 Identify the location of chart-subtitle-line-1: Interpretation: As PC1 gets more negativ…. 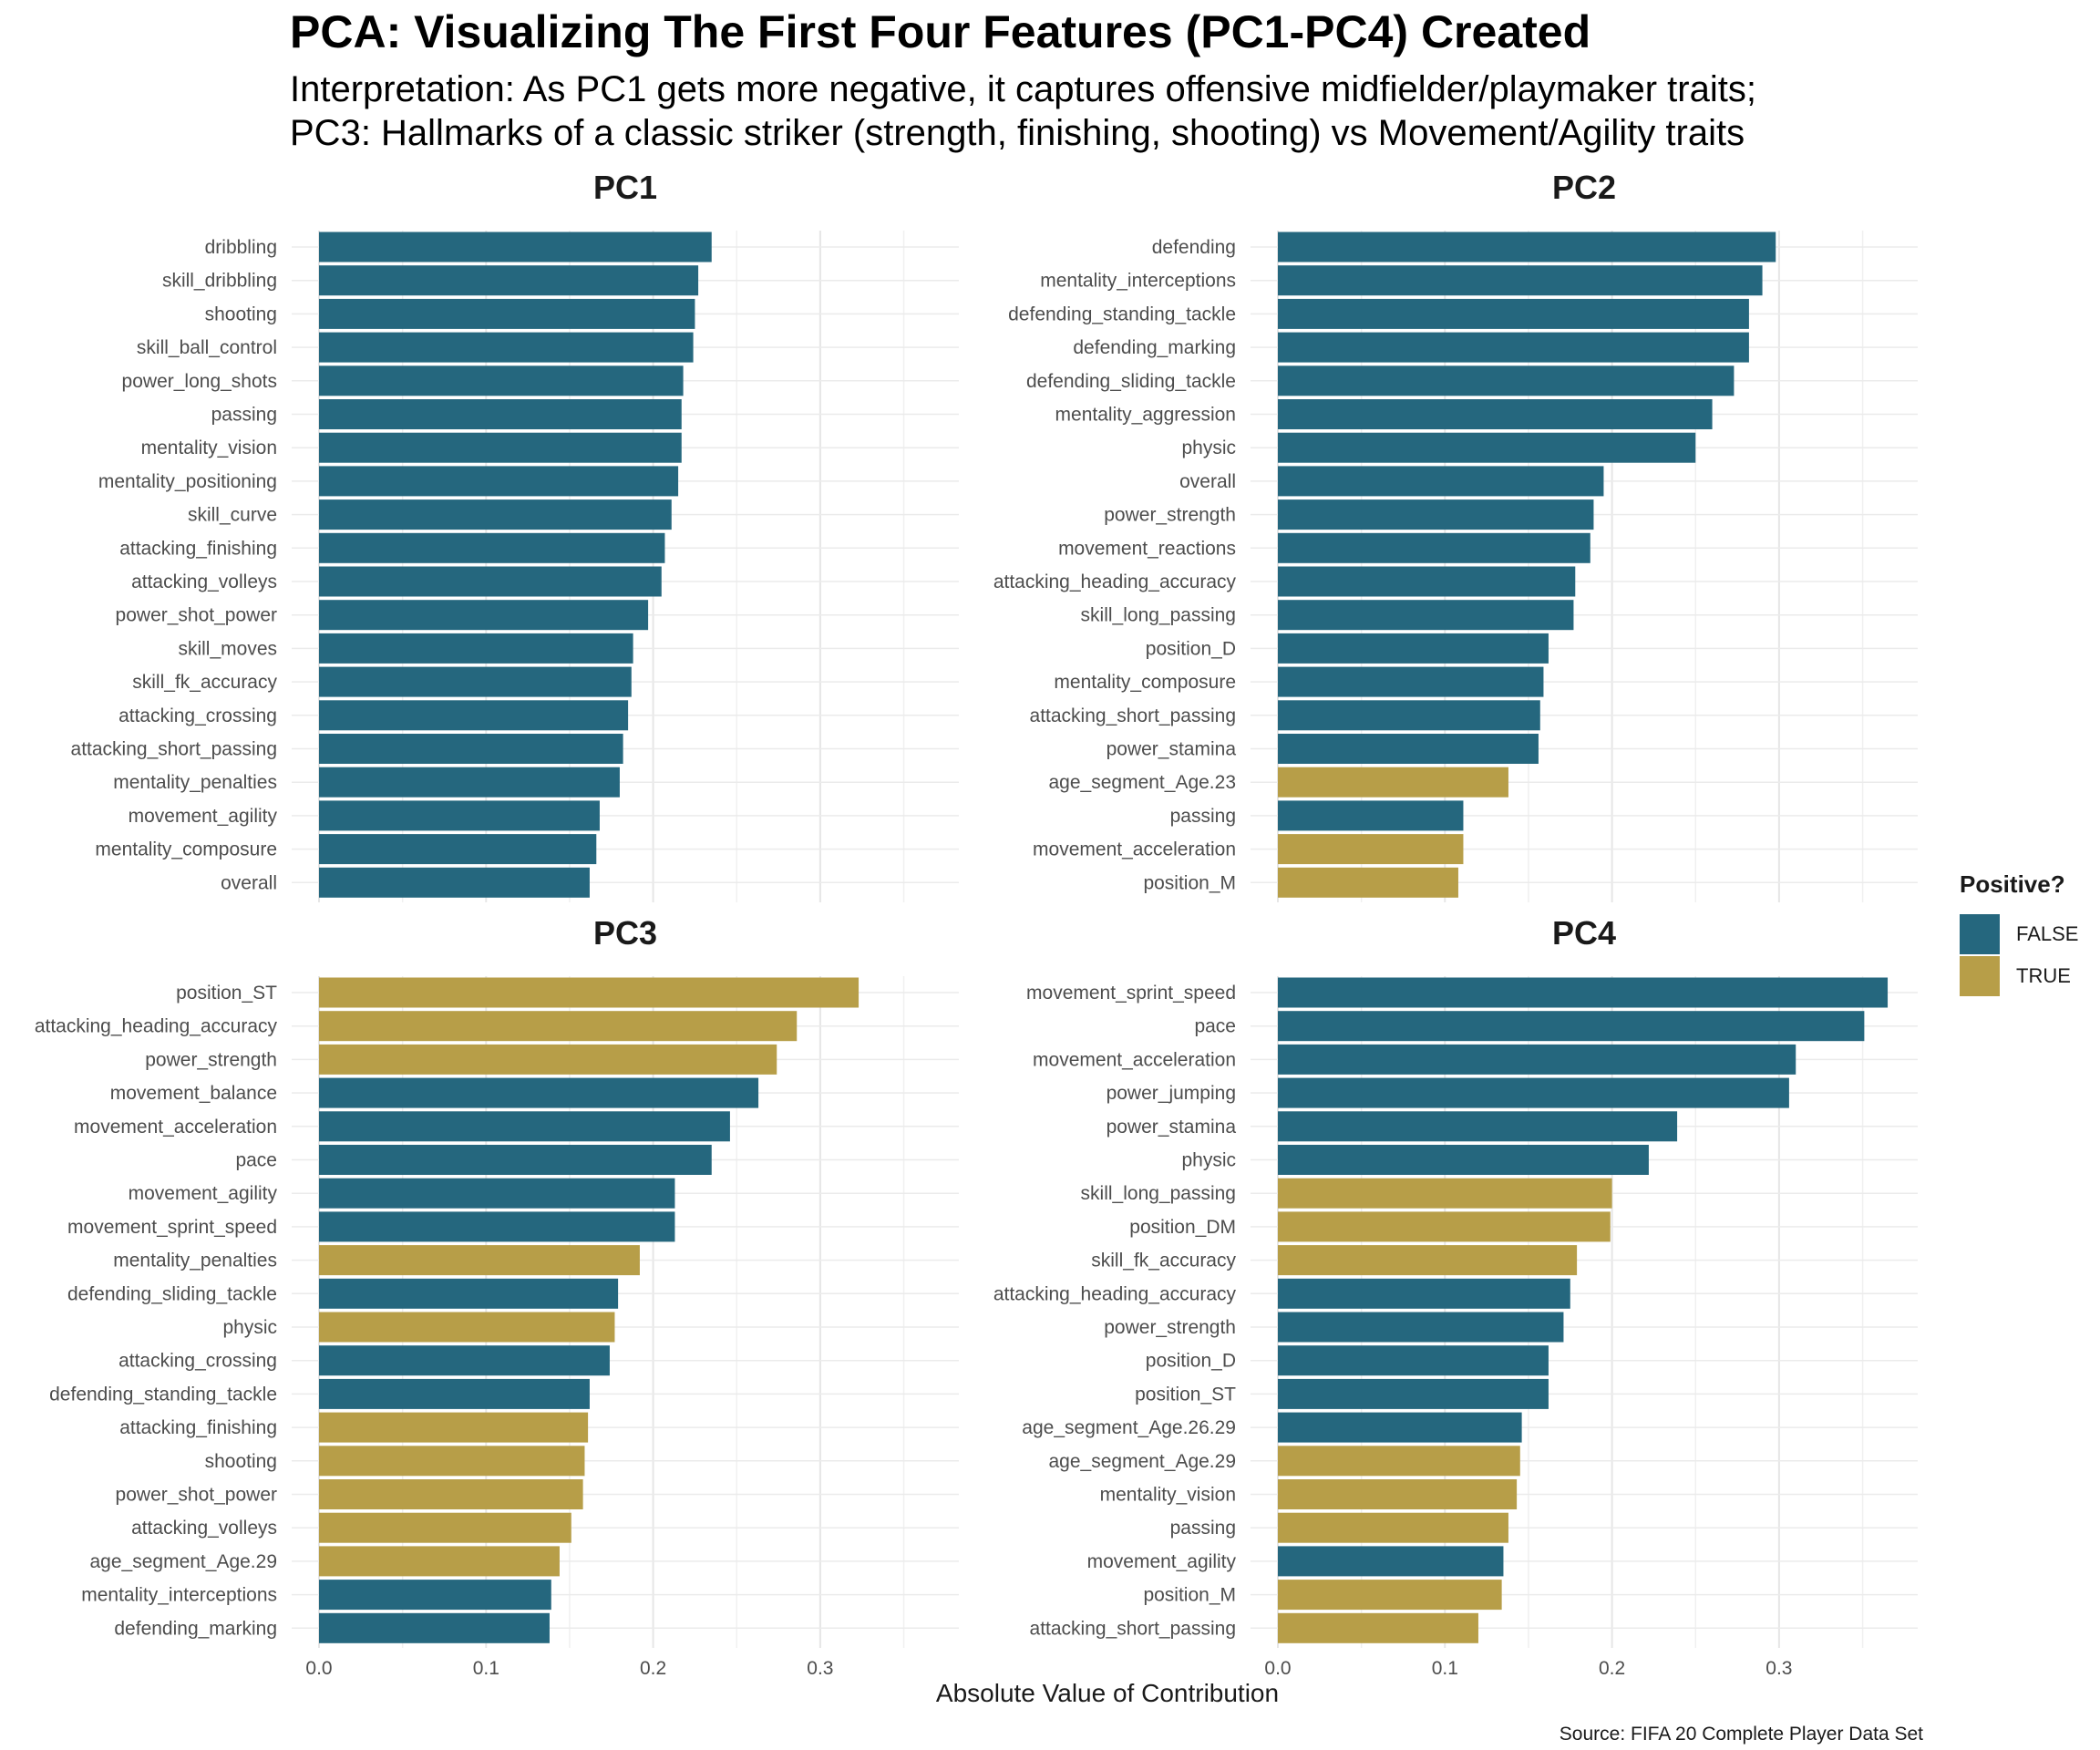
(1023, 89).